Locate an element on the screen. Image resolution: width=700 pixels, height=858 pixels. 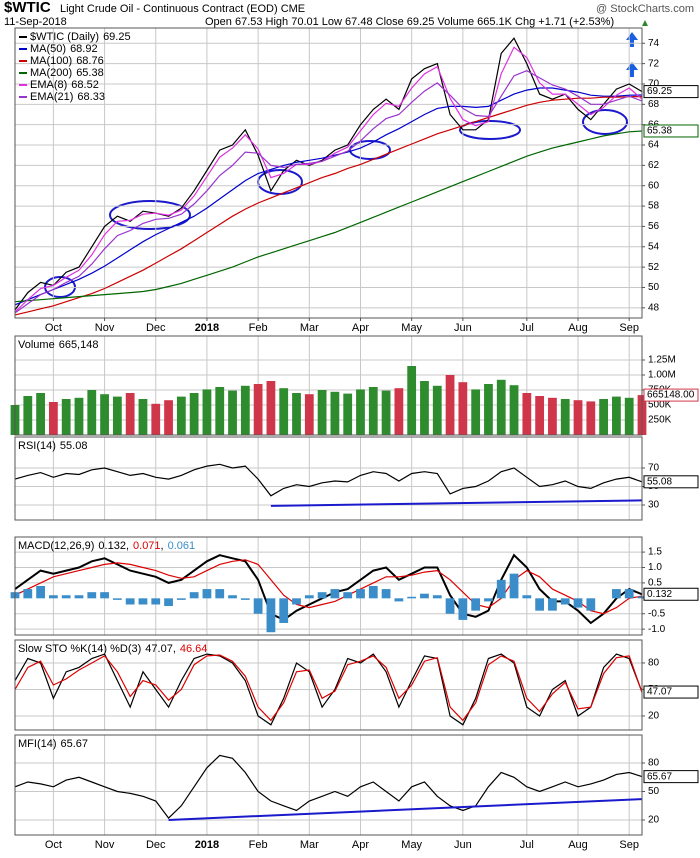
x-tick-label: Feb is located at coordinates (258, 845).